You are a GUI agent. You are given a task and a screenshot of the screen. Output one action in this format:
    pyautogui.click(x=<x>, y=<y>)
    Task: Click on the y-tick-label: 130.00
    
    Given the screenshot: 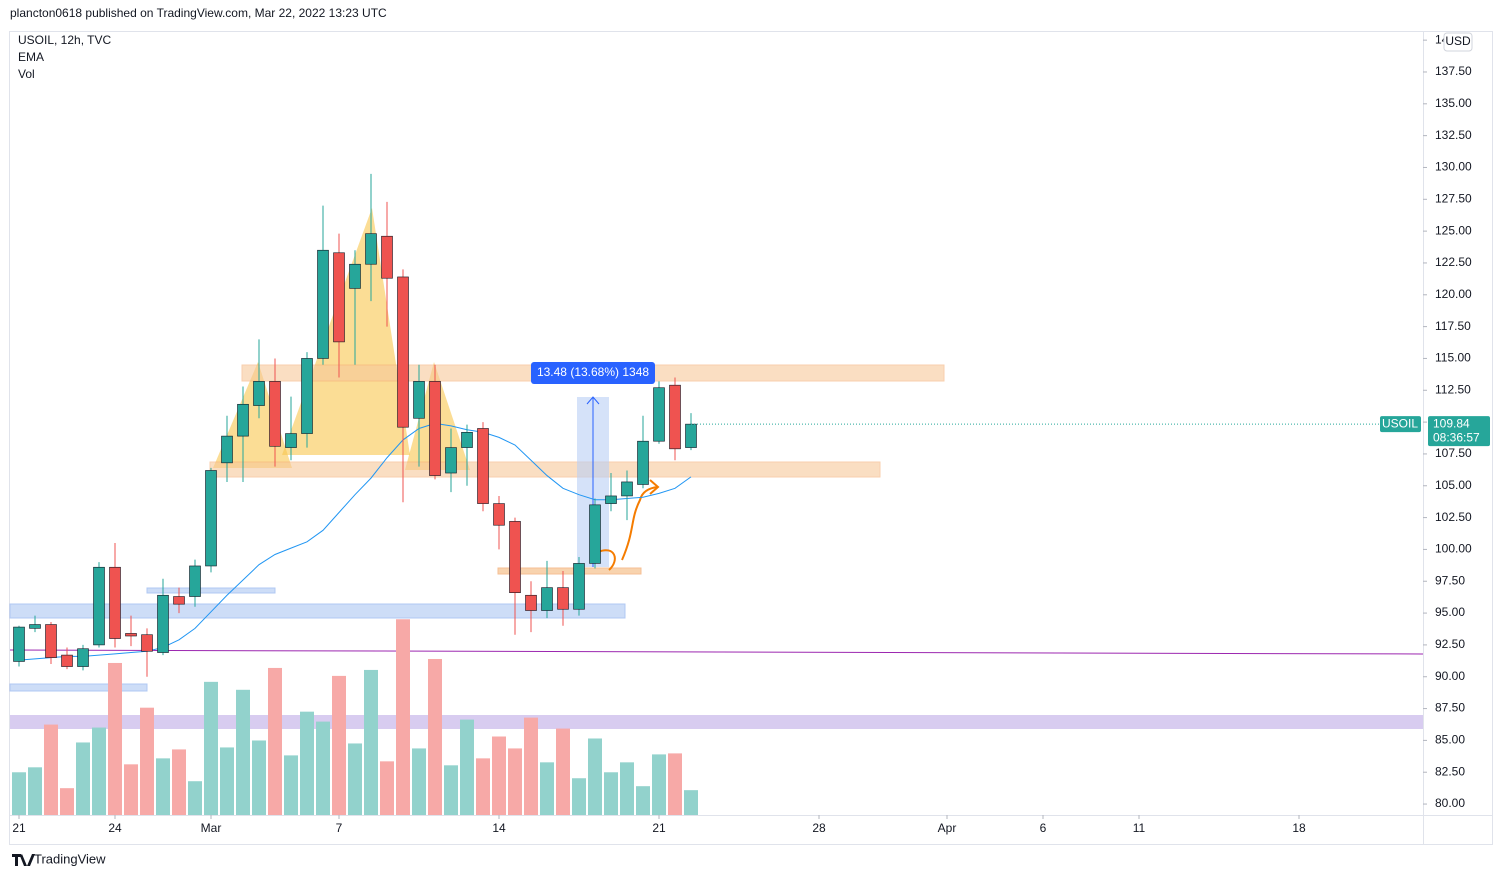 What is the action you would take?
    pyautogui.click(x=1453, y=167)
    